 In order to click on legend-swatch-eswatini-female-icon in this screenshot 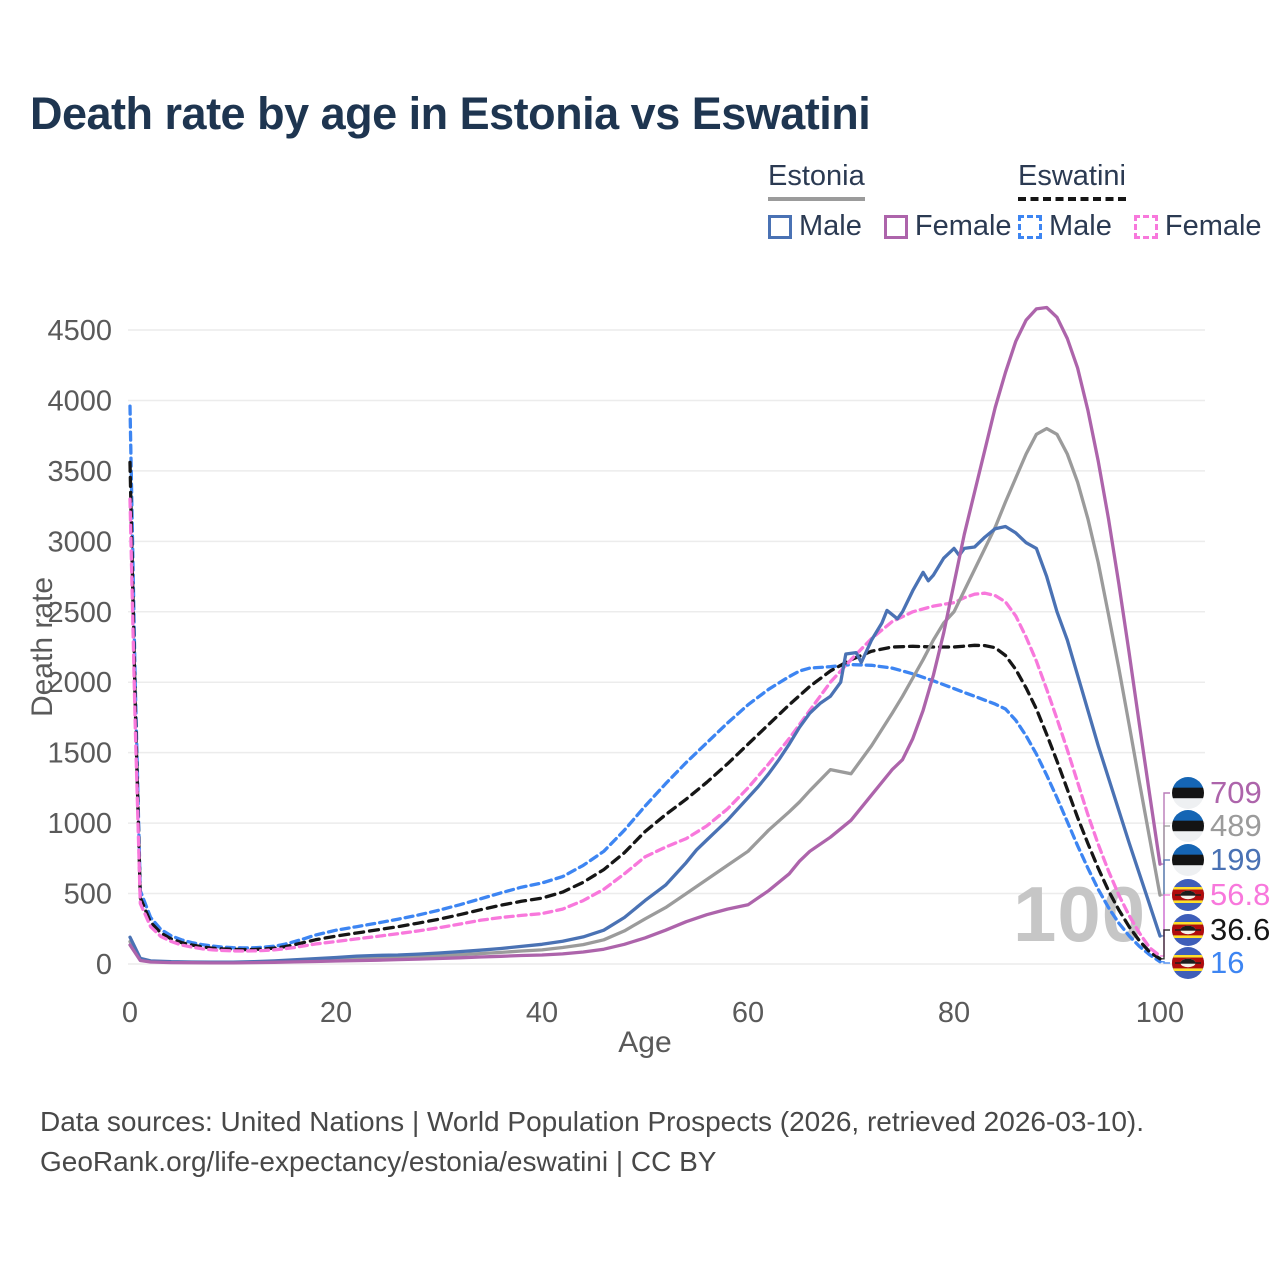, I will do `click(1145, 226)`.